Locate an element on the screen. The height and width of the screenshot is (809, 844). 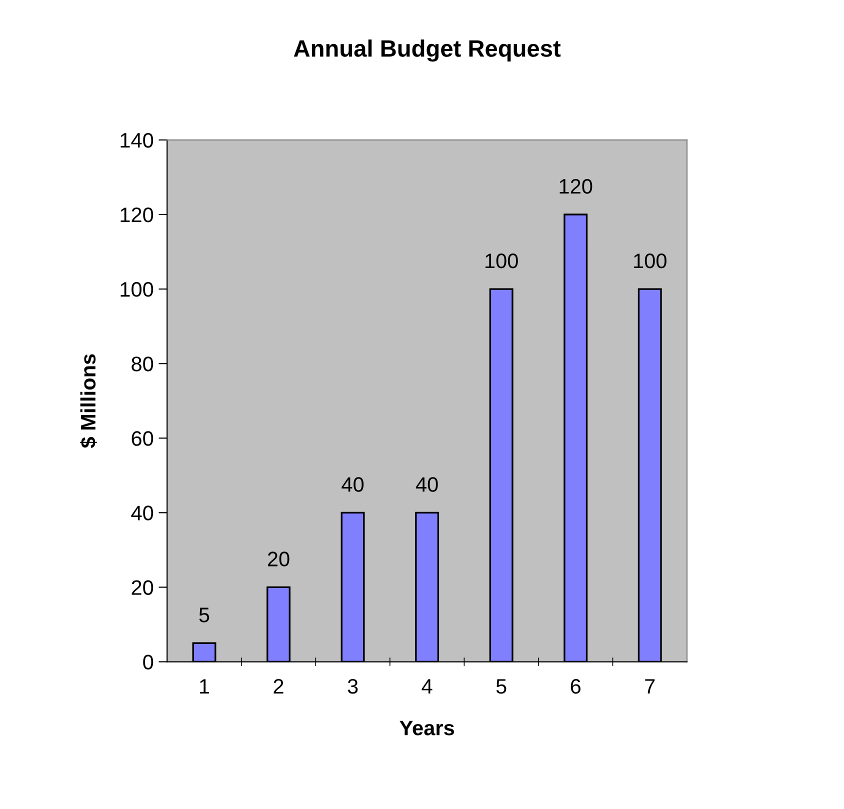
y-tick-label: 120 is located at coordinates (137, 215).